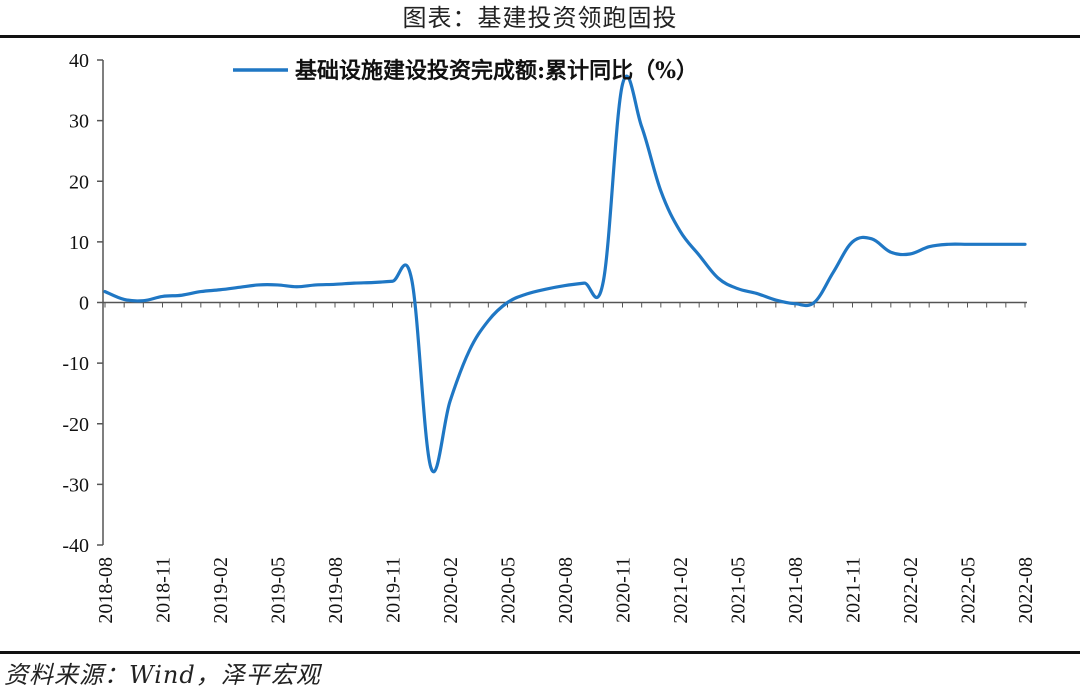 The image size is (1080, 693). I want to click on y-tick-label: 30, so click(79, 122).